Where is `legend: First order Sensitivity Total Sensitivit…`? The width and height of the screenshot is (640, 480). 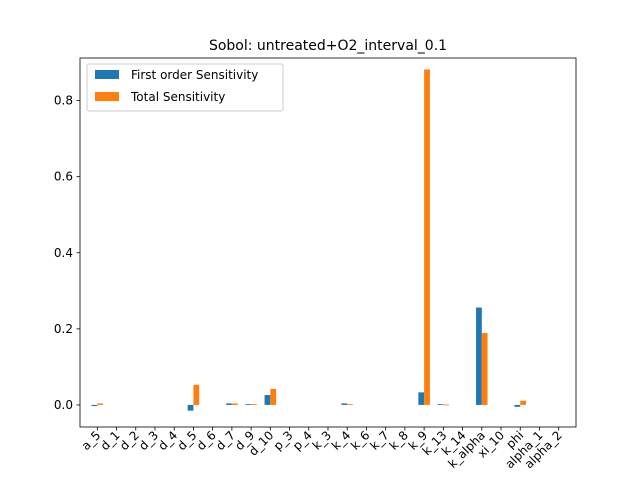
legend: First order Sensitivity Total Sensitivit… is located at coordinates (185, 87).